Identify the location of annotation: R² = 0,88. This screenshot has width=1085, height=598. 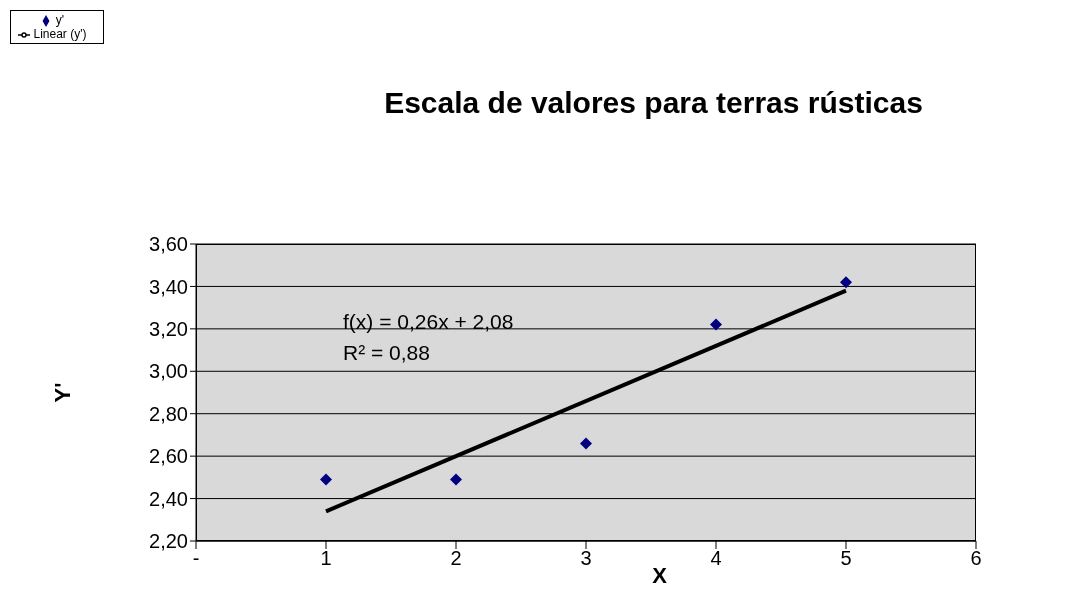
(387, 353).